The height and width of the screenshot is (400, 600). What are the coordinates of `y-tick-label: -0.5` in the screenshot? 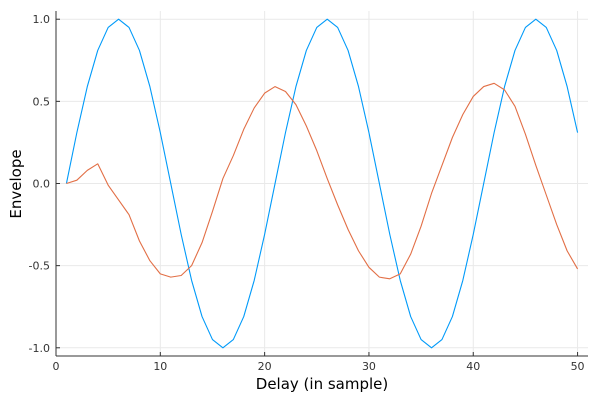 It's located at (39, 266).